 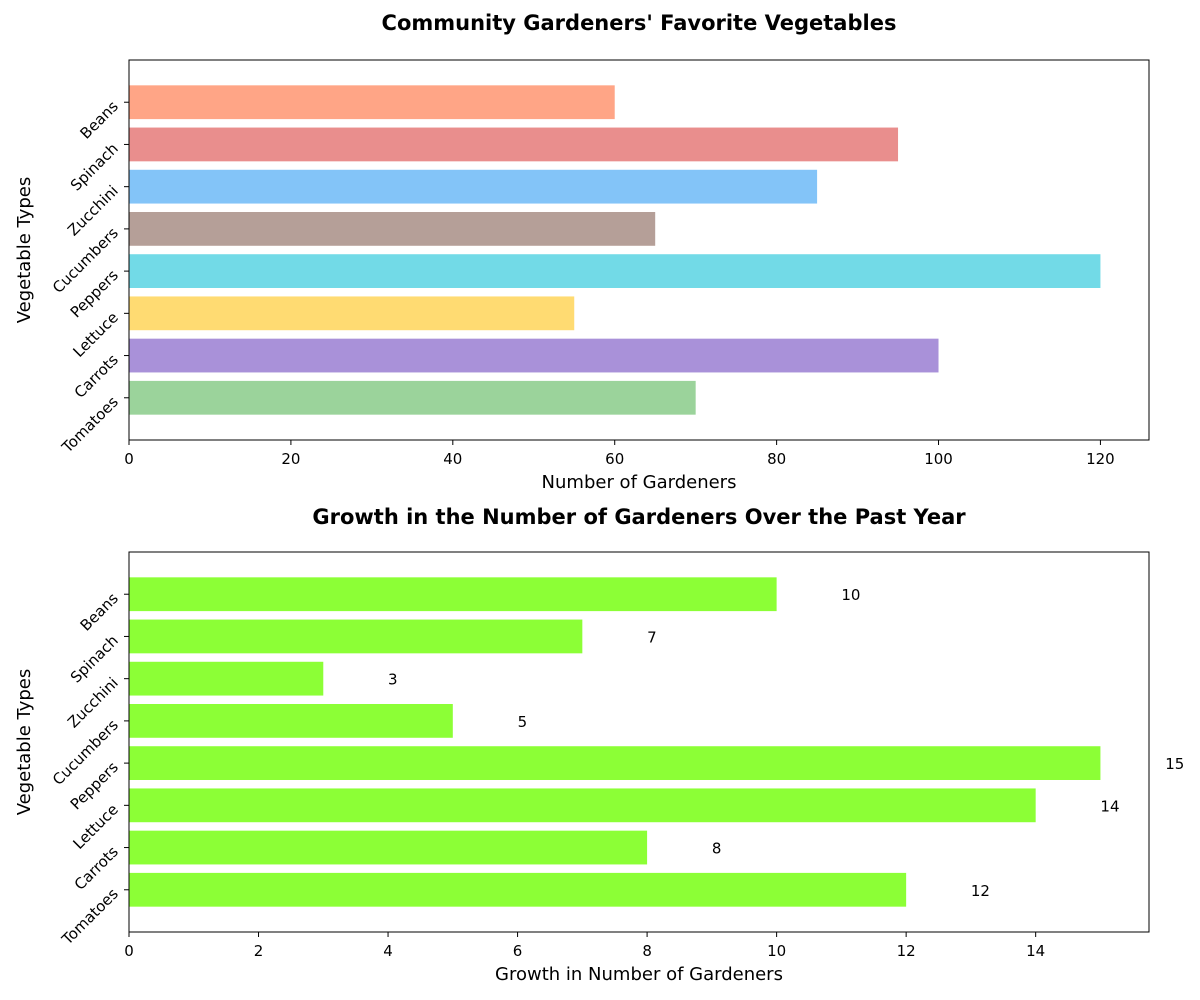 What do you see at coordinates (938, 459) in the screenshot?
I see `x-tick-label: 100` at bounding box center [938, 459].